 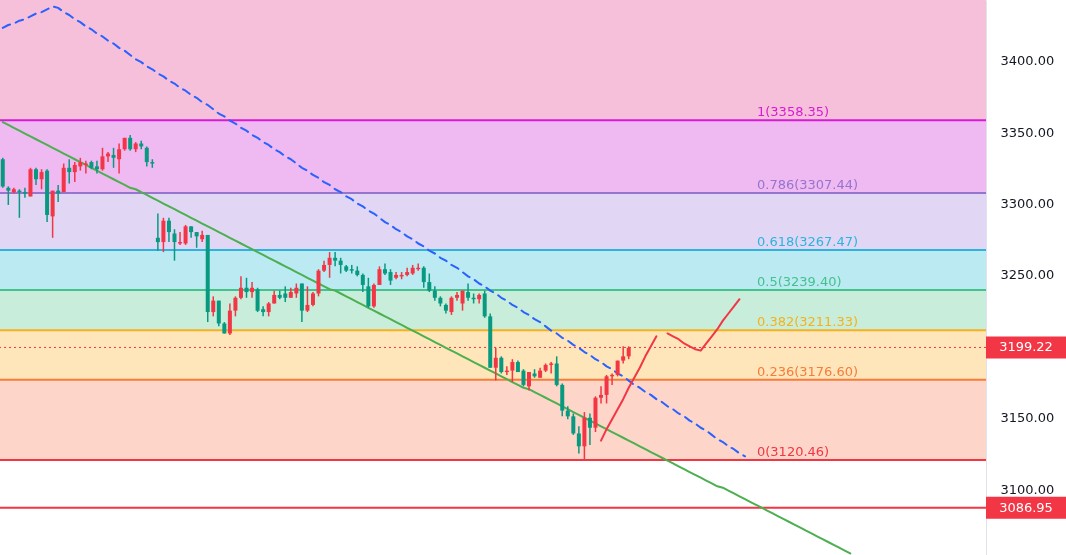 What do you see at coordinates (793, 451) in the screenshot?
I see `ref-line-label: 0(3120.46)` at bounding box center [793, 451].